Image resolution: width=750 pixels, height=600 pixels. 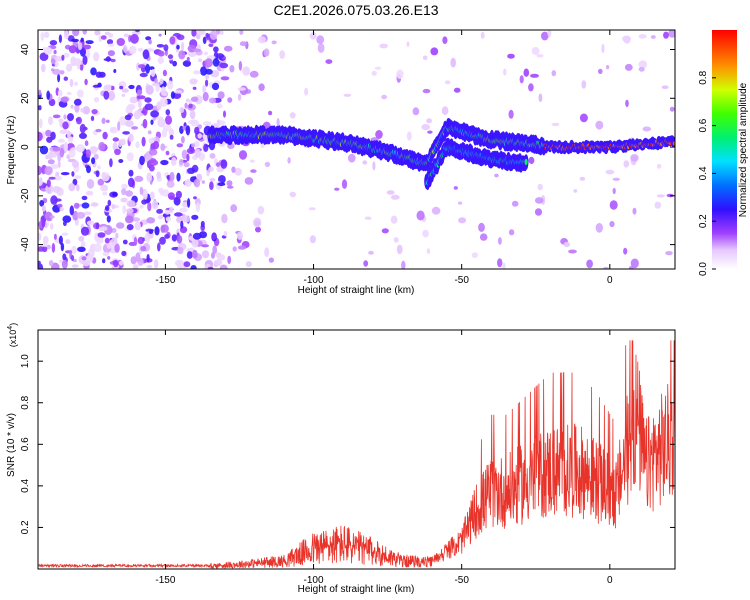 I want to click on spectrogram-y-tick-label: 0, so click(x=25, y=147).